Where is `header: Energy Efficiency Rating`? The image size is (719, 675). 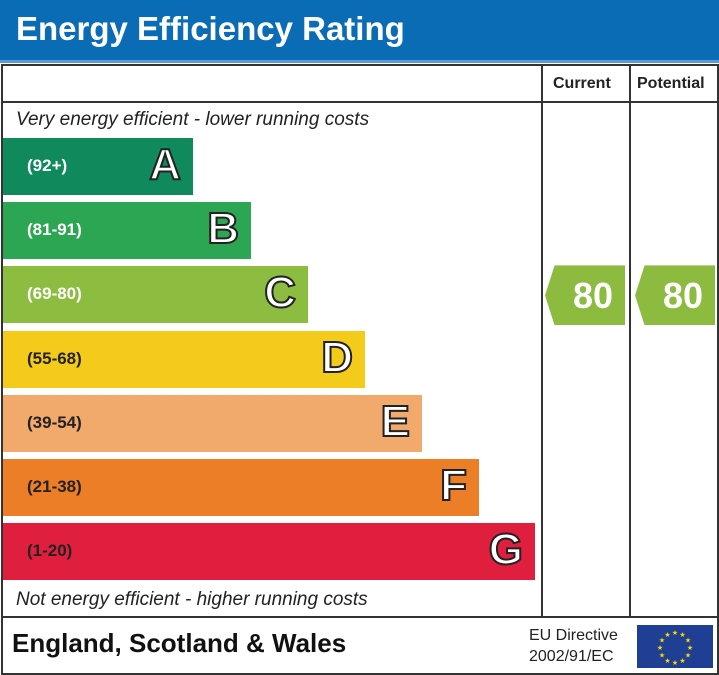
header: Energy Efficiency Rating is located at coordinates (359, 31).